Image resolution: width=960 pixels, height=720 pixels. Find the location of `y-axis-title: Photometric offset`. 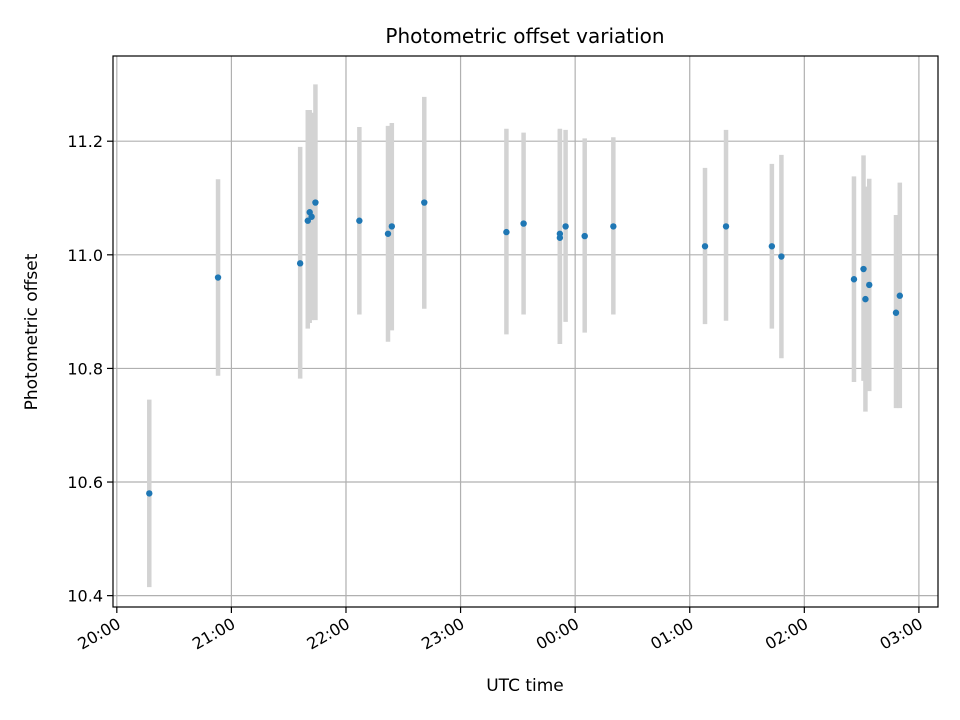

y-axis-title: Photometric offset is located at coordinates (32, 331).